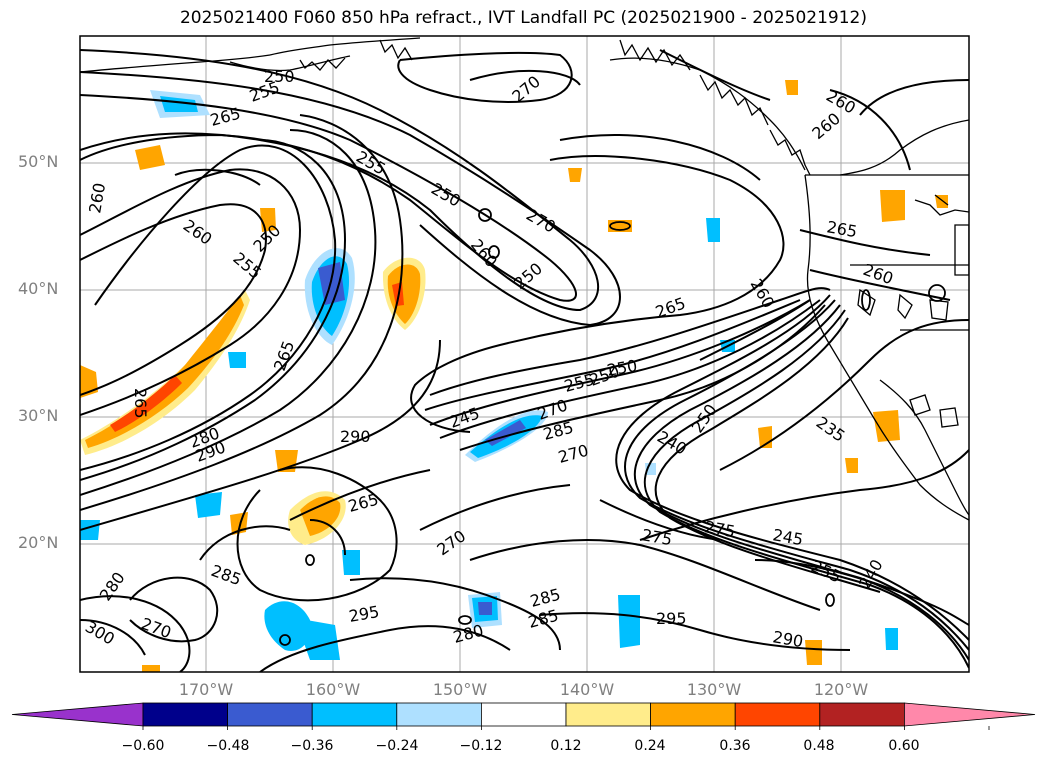 Image resolution: width=1047 pixels, height=765 pixels. What do you see at coordinates (481, 746) in the screenshot?
I see `colorbar-tick-label: −0.12` at bounding box center [481, 746].